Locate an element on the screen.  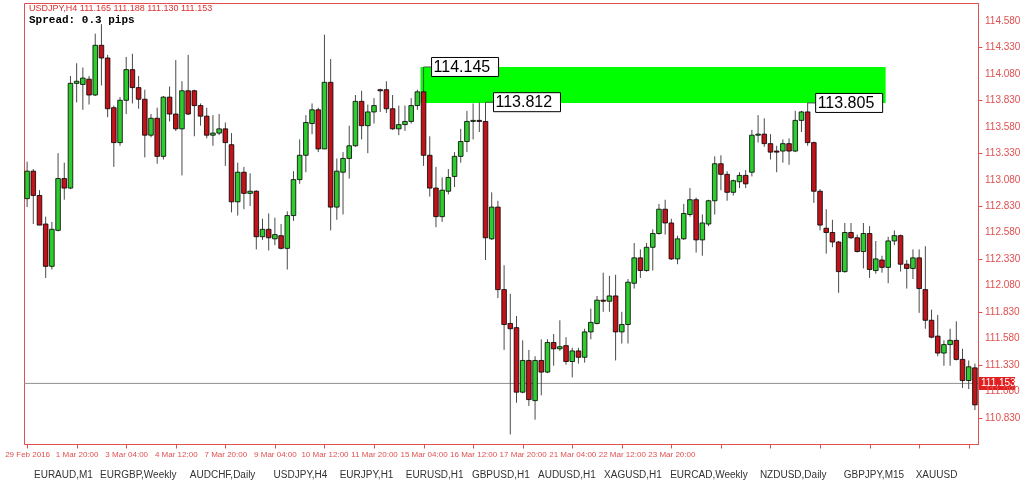
y-tick-label: 111.830 is located at coordinates (1003, 311).